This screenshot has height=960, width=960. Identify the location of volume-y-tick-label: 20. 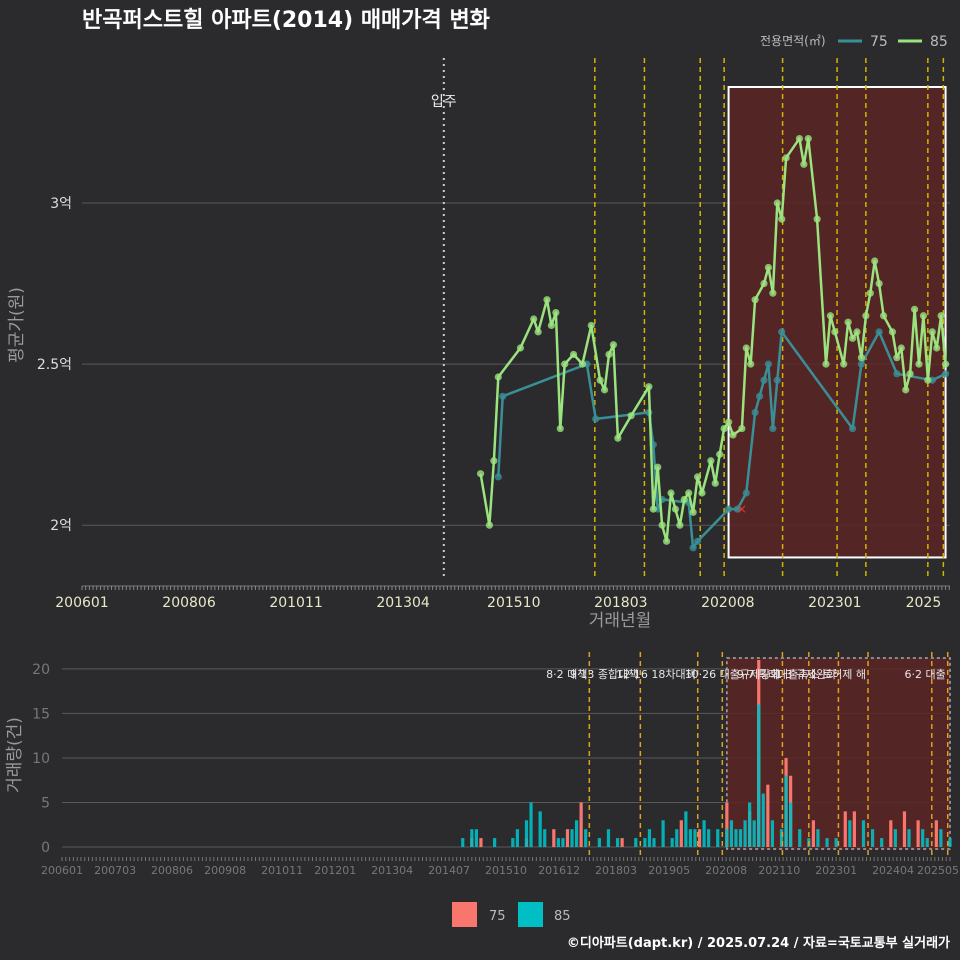
(41, 670).